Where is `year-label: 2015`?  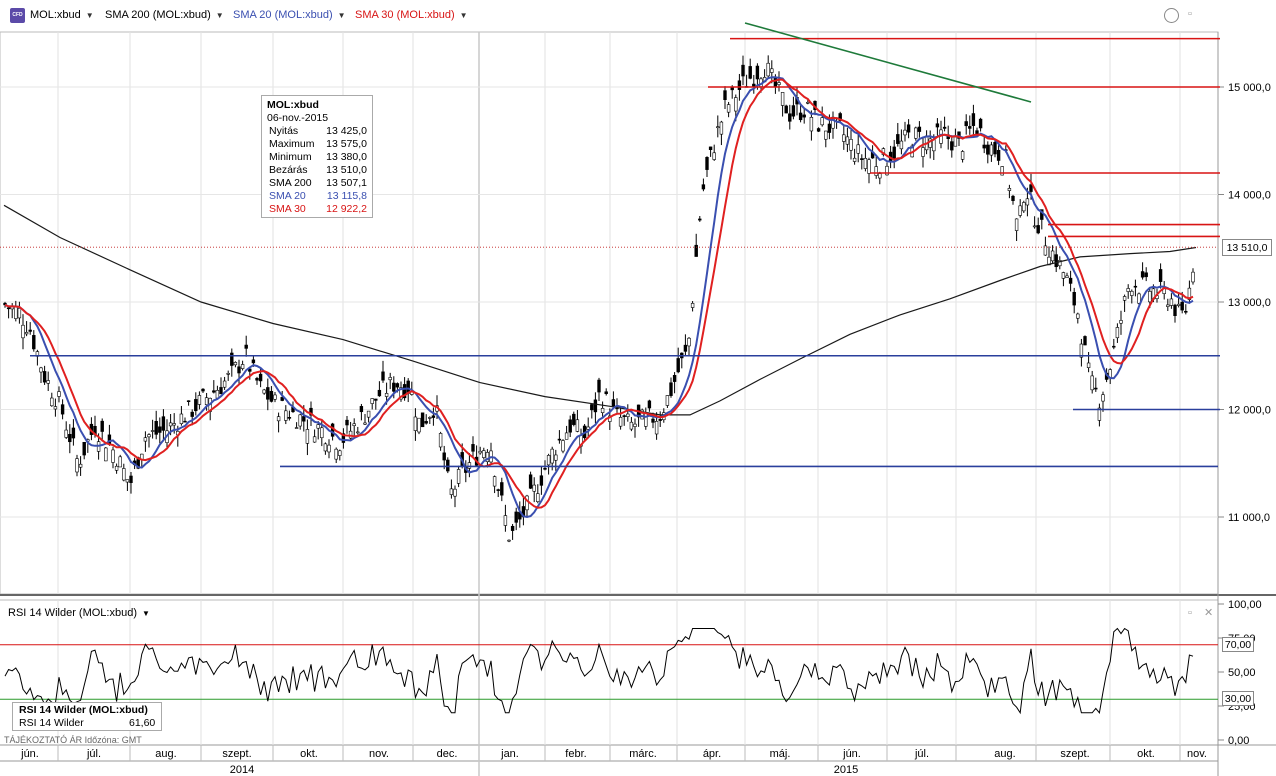
year-label: 2015 is located at coordinates (846, 770).